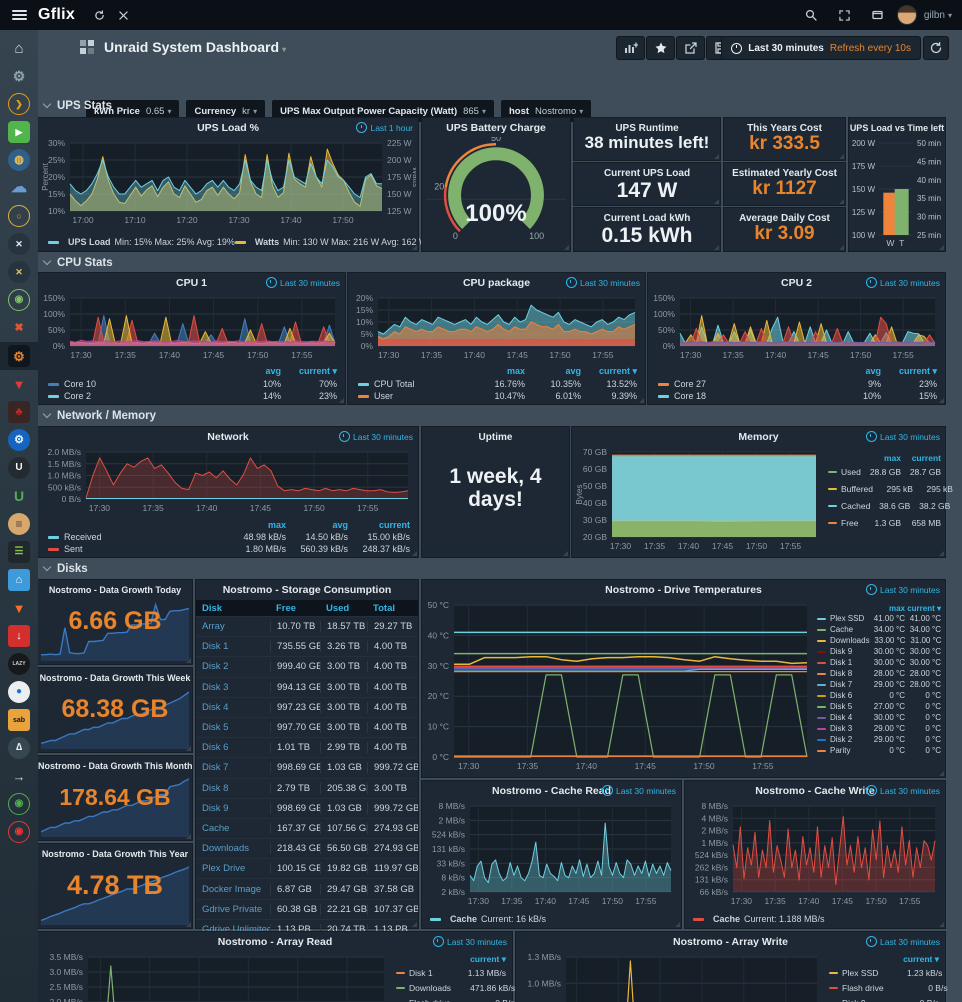 The image size is (962, 1002). What do you see at coordinates (19, 468) in the screenshot?
I see `ubiquiti-icon: U` at bounding box center [19, 468].